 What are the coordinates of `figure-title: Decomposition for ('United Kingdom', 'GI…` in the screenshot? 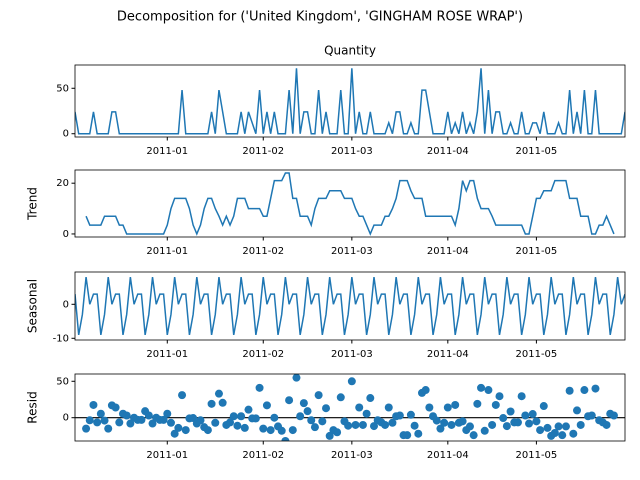 It's located at (320, 17).